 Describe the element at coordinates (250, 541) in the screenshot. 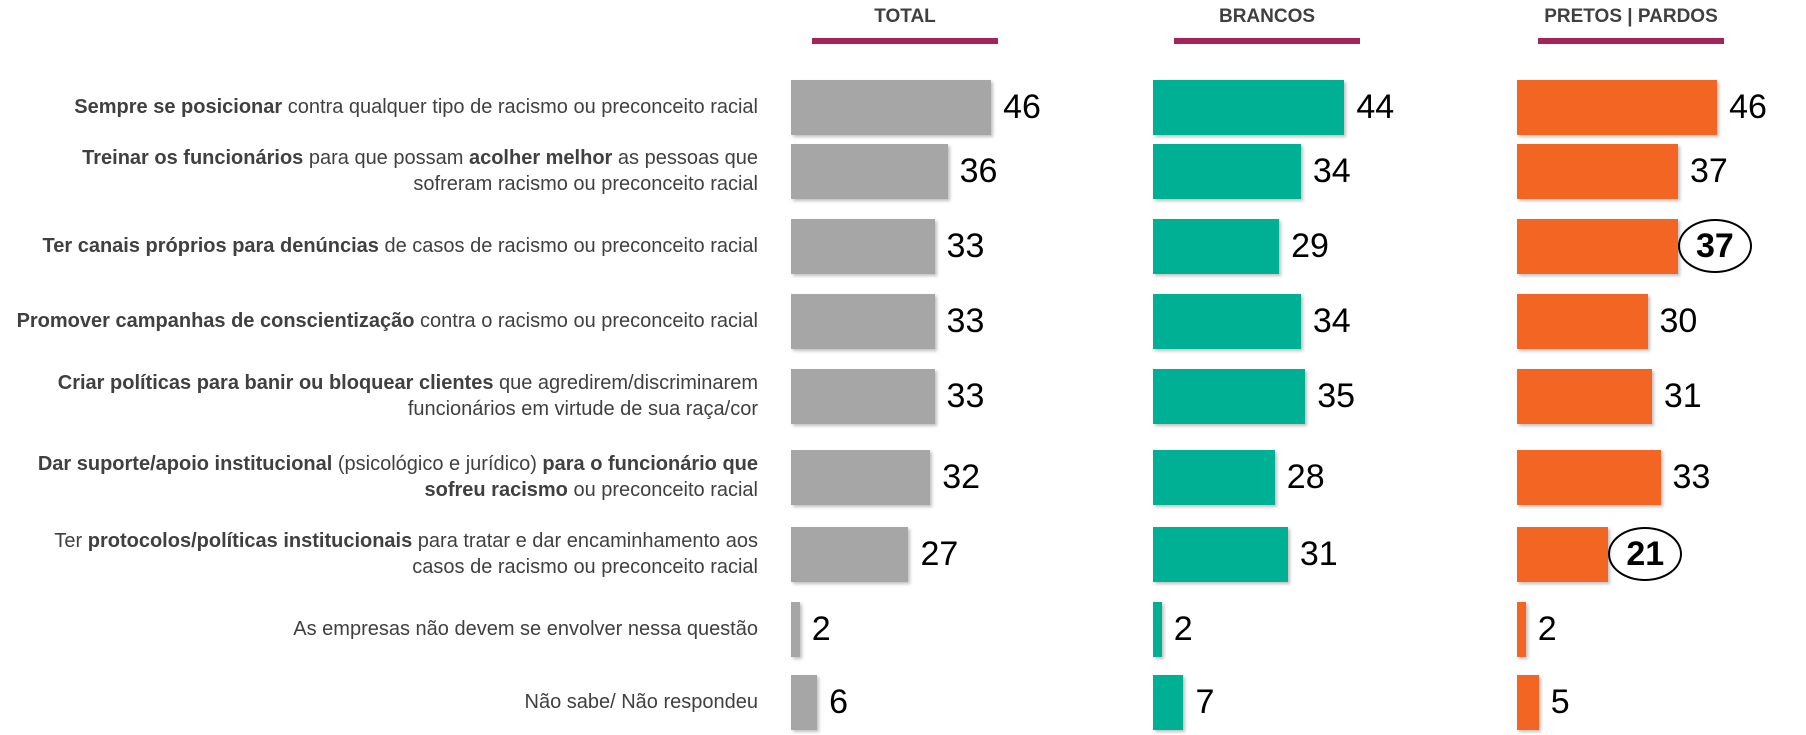

I see `label-segment: protocolos/políticas institucionais` at that location.